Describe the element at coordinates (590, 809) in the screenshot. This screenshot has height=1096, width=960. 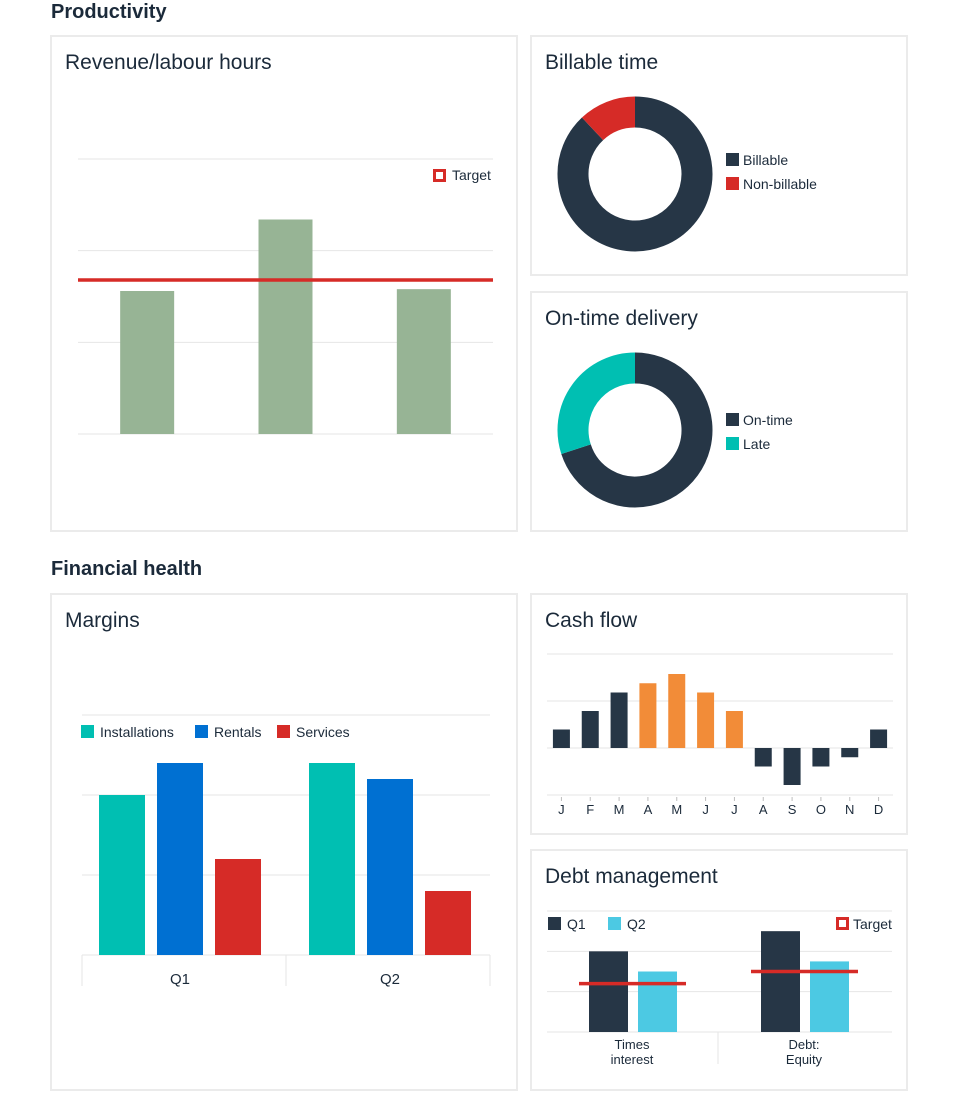
I see `x-tick-label: F` at that location.